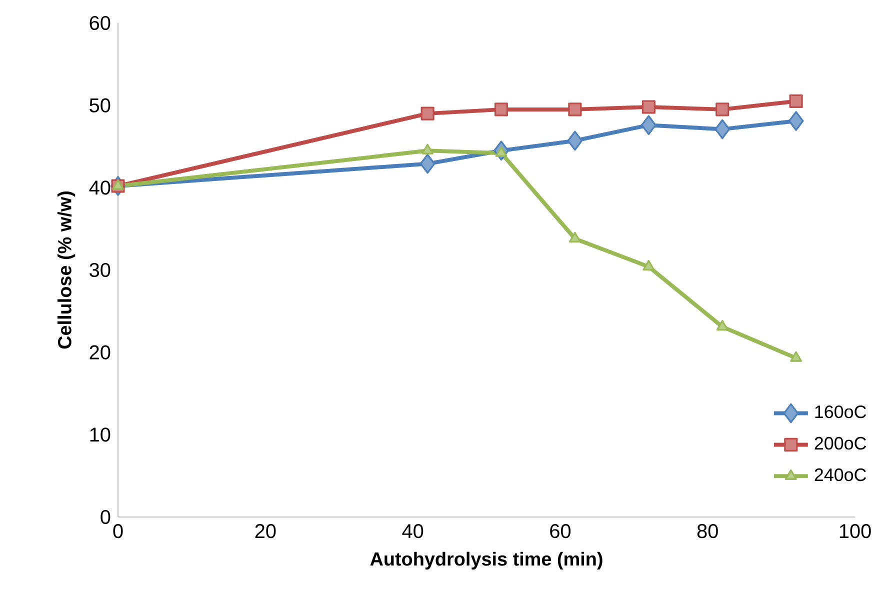 This screenshot has height=600, width=891. Describe the element at coordinates (66, 270) in the screenshot. I see `y-axis-title: Cellulose (% w/w)` at that location.